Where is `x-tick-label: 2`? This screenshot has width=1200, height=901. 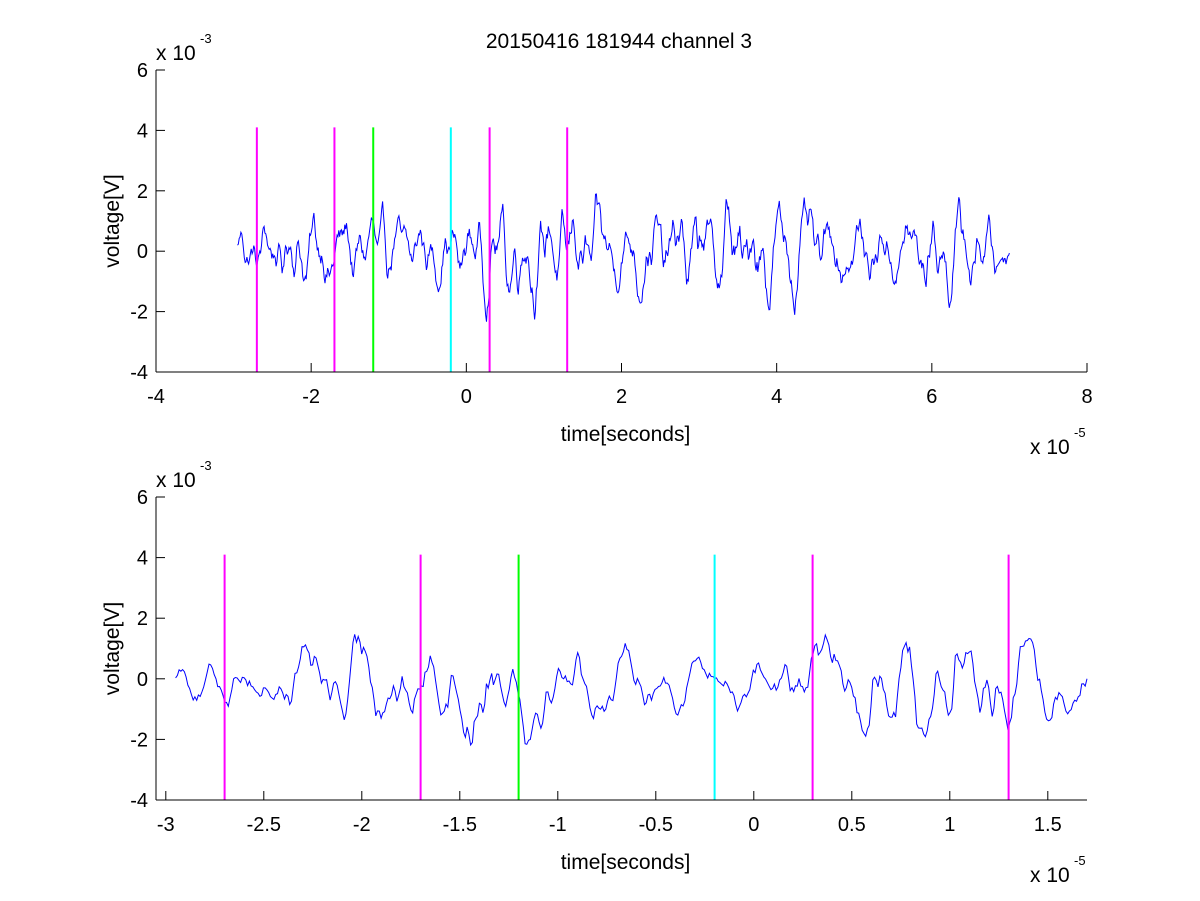
x-tick-label: 2 is located at coordinates (621, 397).